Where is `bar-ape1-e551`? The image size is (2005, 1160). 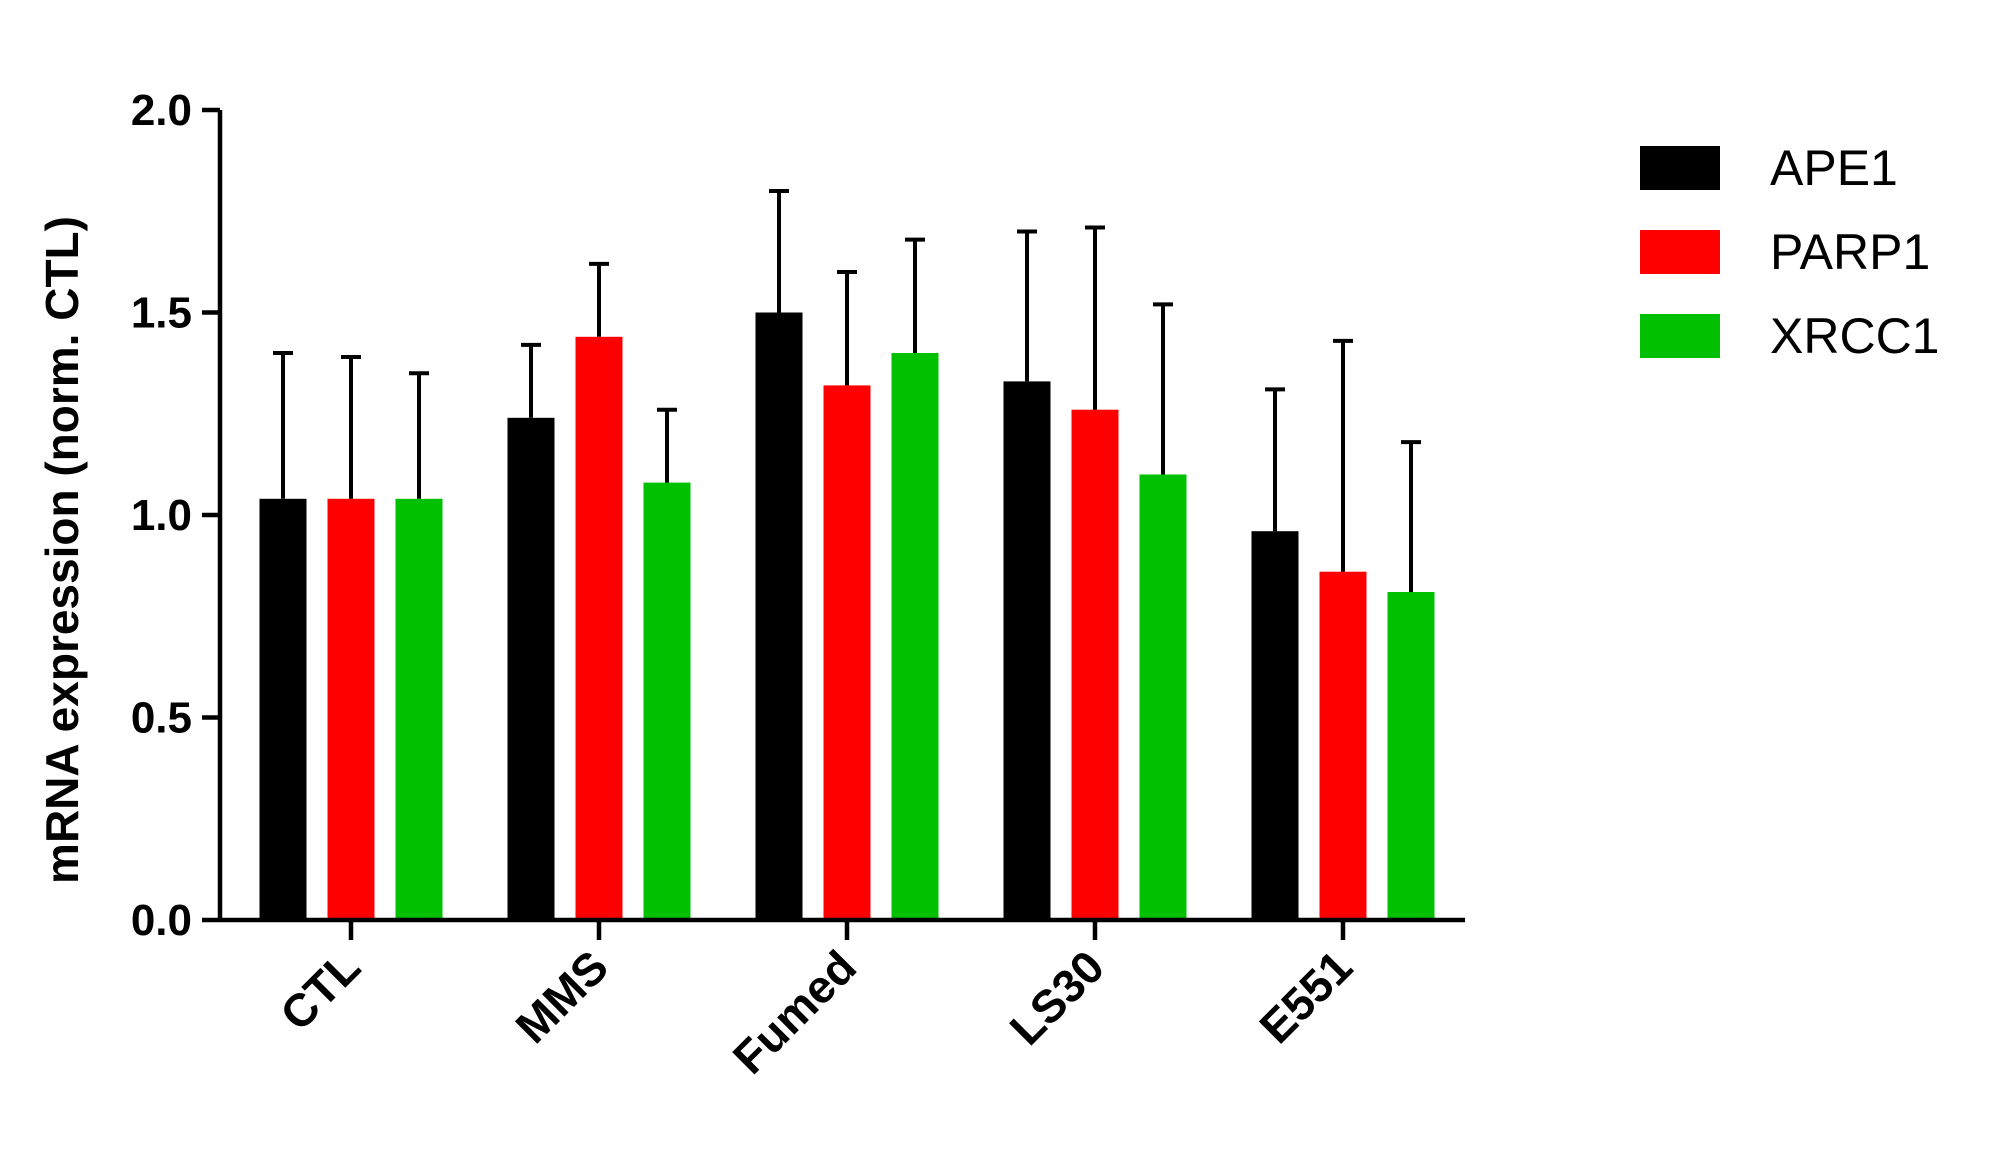
bar-ape1-e551 is located at coordinates (1275, 725).